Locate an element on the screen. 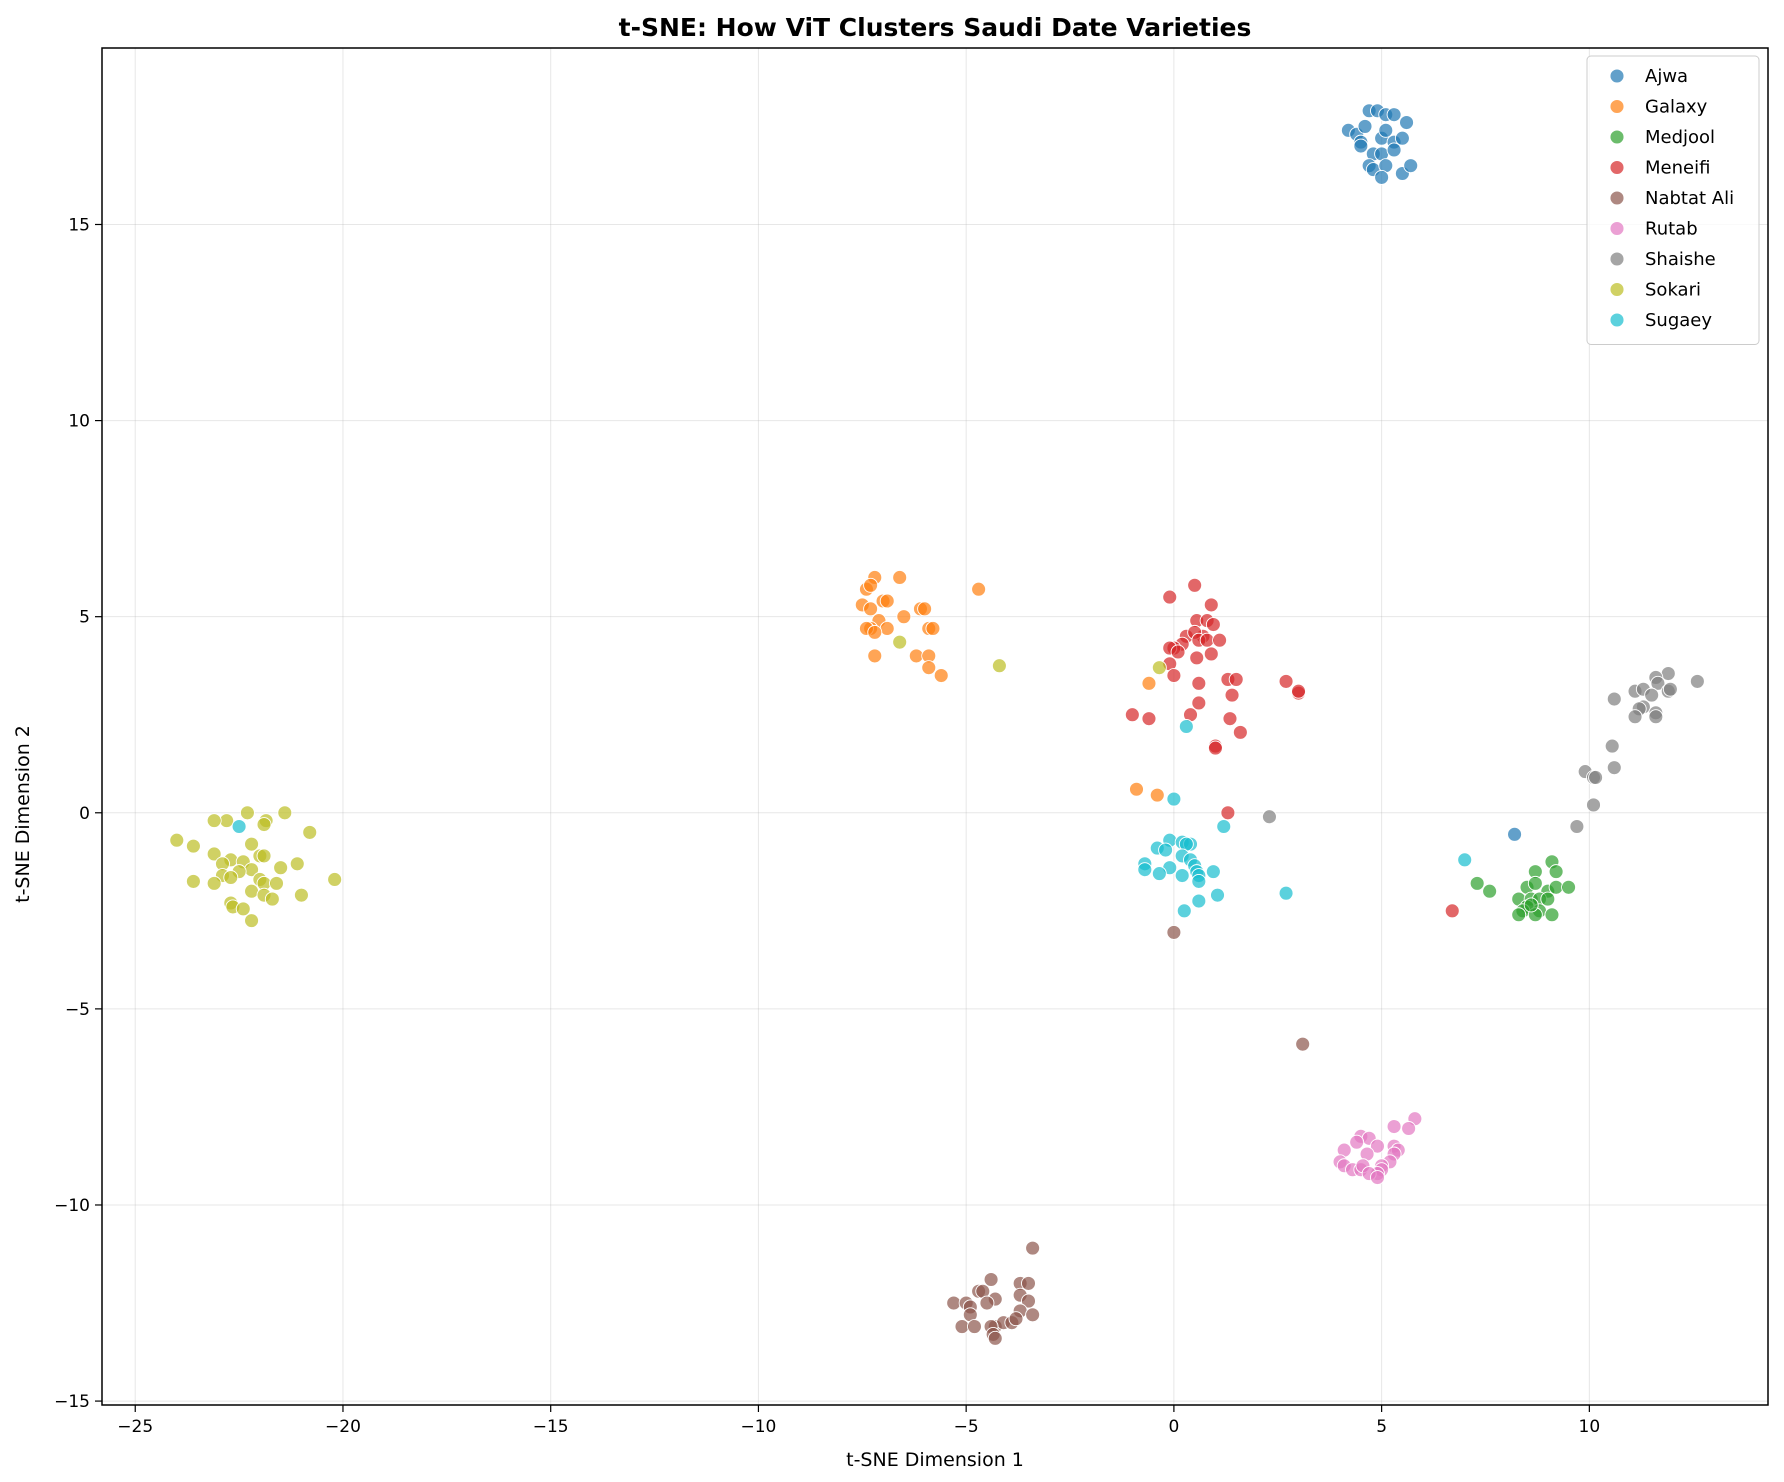  y-tick-label: −10 is located at coordinates (72, 1206).